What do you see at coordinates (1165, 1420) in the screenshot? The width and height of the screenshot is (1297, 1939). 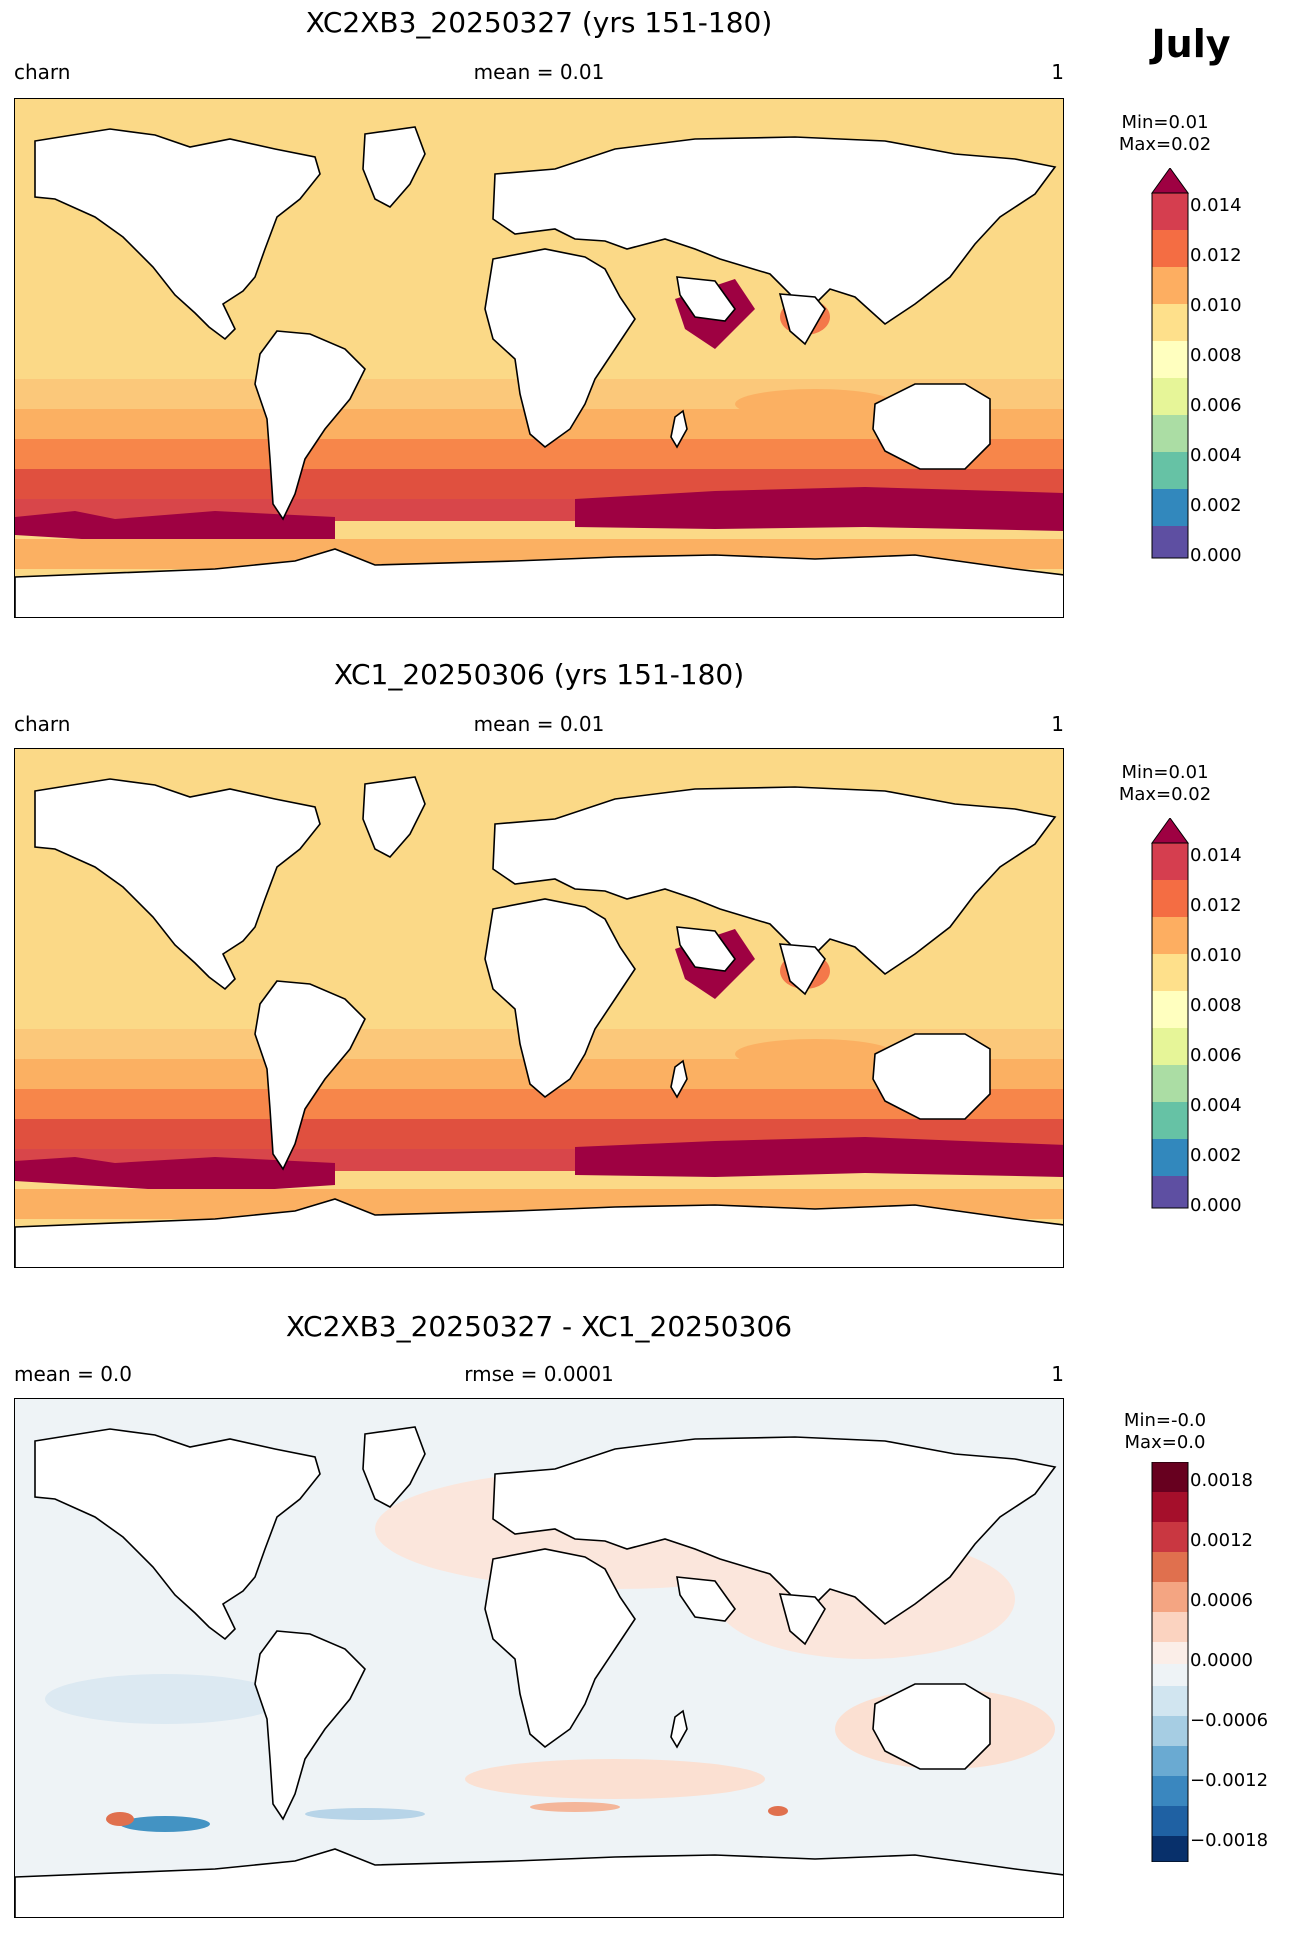 I see `panel3-min-label: Min=-0.0` at bounding box center [1165, 1420].